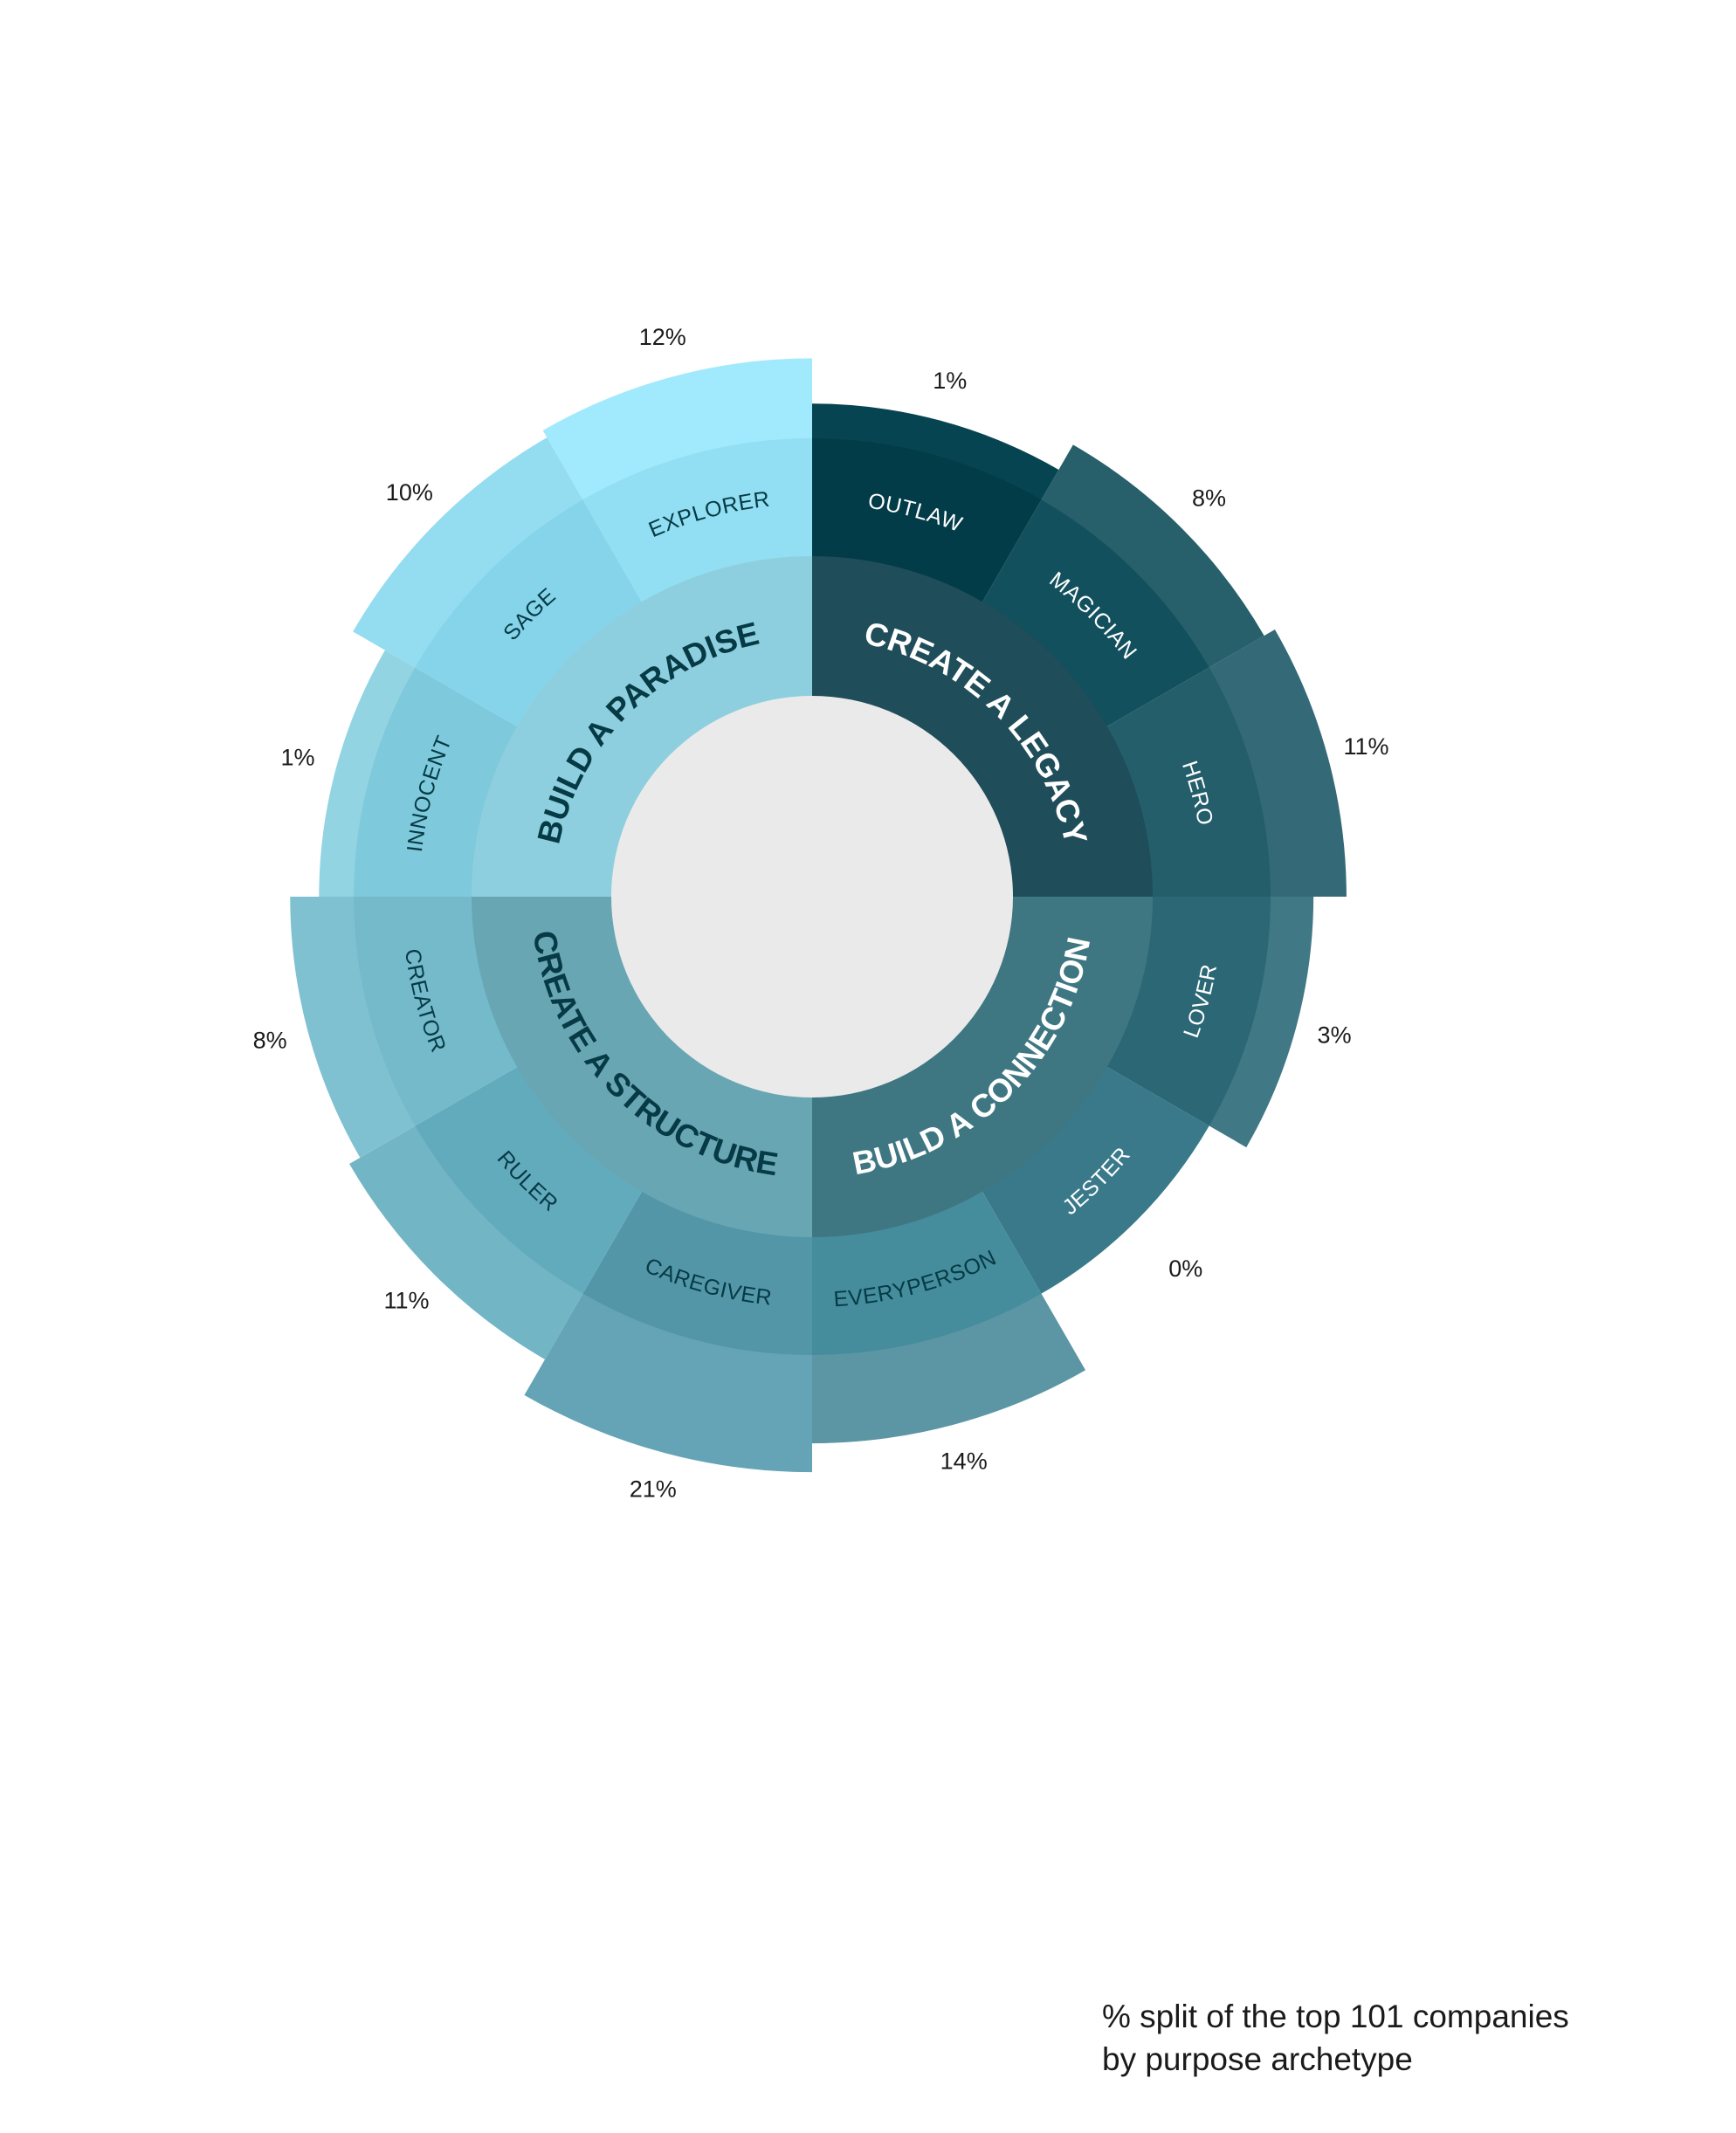 The width and height of the screenshot is (1736, 2133). I want to click on group-ring, so click(812, 897).